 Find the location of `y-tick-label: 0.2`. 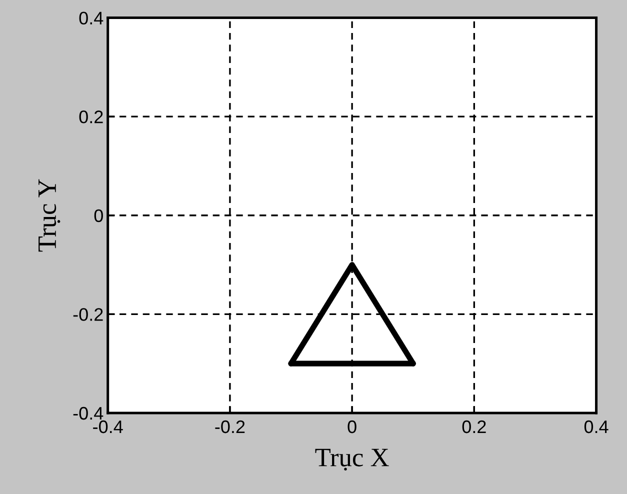

y-tick-label: 0.2 is located at coordinates (91, 117).